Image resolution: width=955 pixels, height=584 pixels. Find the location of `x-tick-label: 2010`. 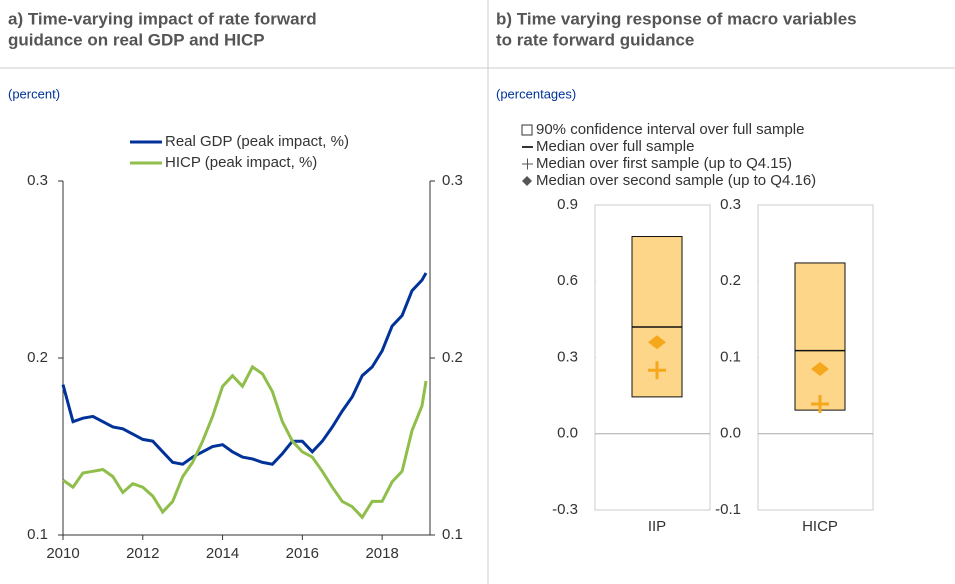

x-tick-label: 2010 is located at coordinates (62, 553).